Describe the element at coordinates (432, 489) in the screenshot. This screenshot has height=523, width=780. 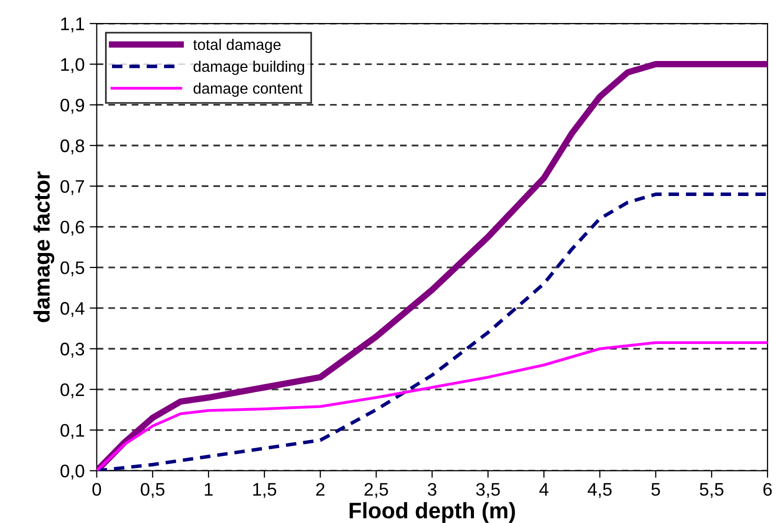
I see `x-tick-label: 3` at that location.